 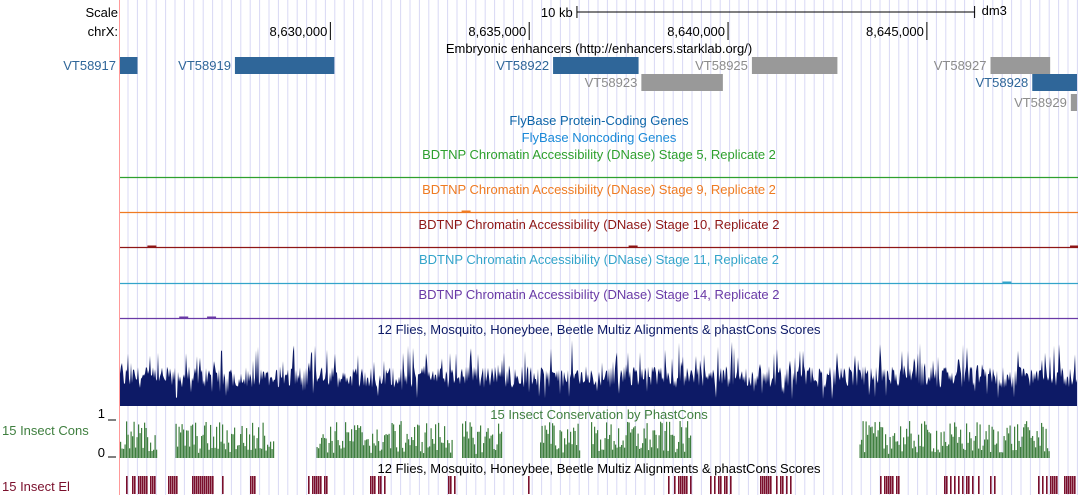 What do you see at coordinates (45, 430) in the screenshot?
I see `phastcons-side-label: 15 Insect Cons` at bounding box center [45, 430].